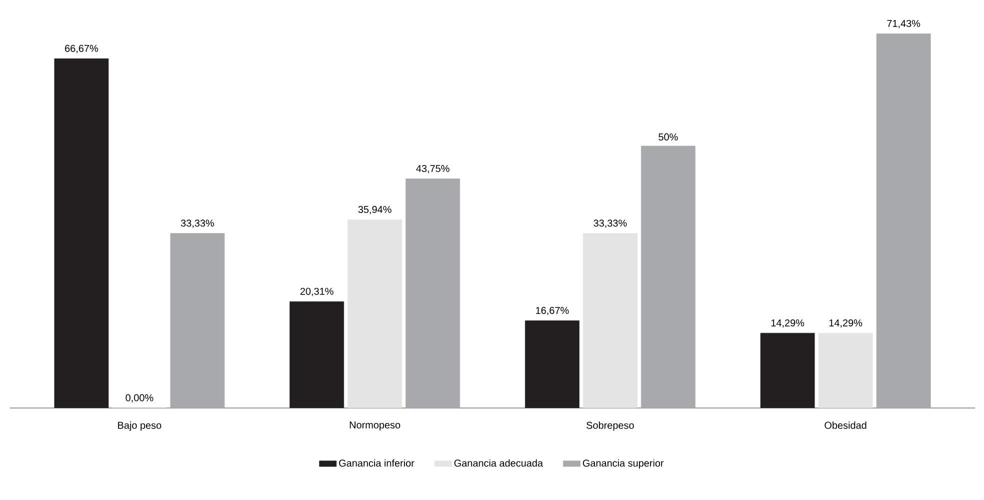 This screenshot has width=984, height=500. What do you see at coordinates (433, 169) in the screenshot?
I see `data-label: 43,75%` at bounding box center [433, 169].